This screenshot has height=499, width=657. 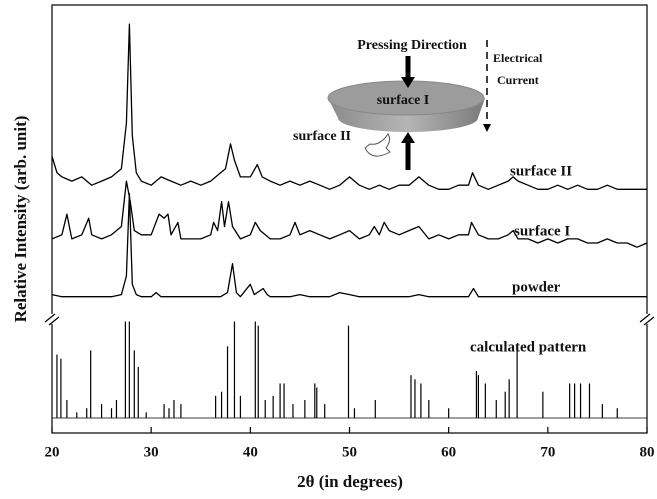 What do you see at coordinates (547, 452) in the screenshot?
I see `x-tick-label: 70` at bounding box center [547, 452].